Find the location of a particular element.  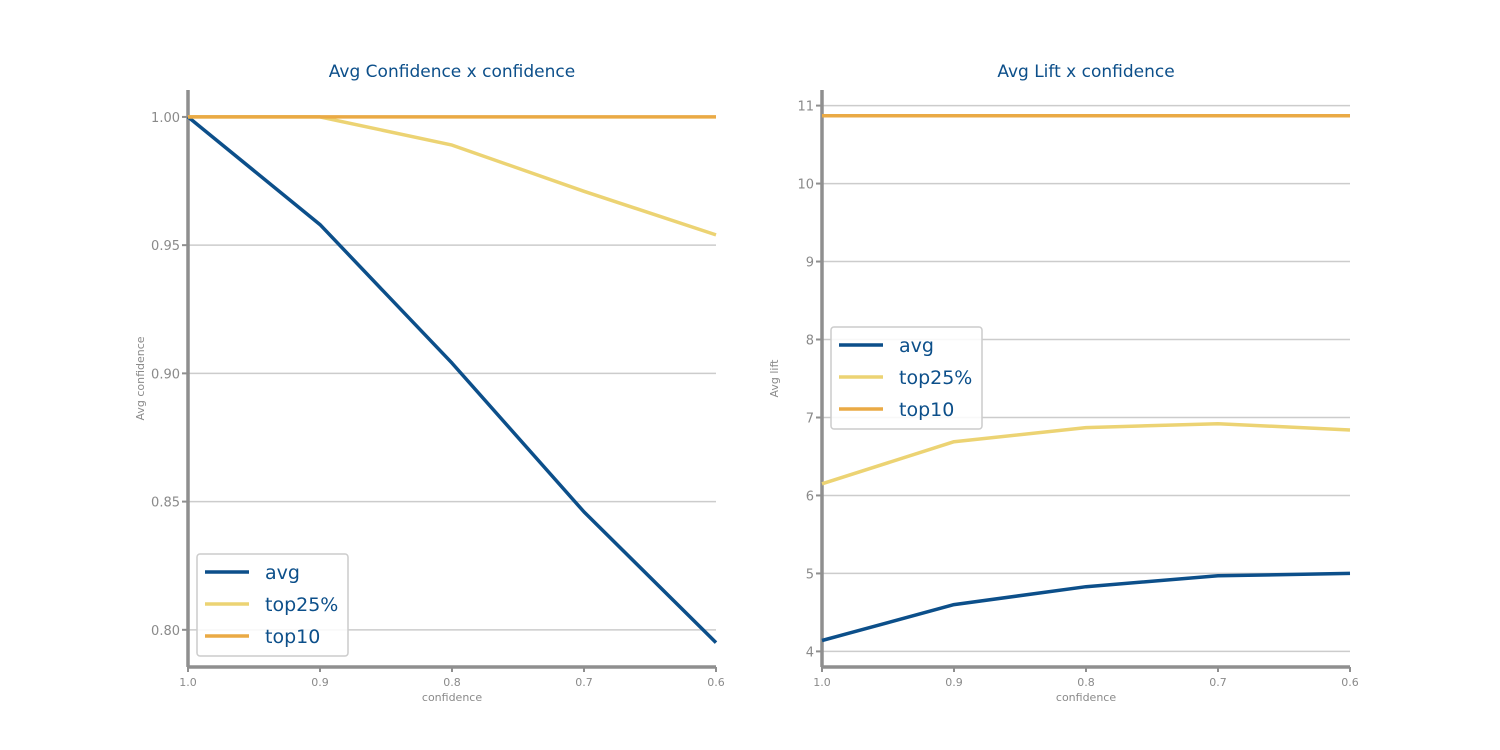

y-tick-label: 0.85 is located at coordinates (165, 503).